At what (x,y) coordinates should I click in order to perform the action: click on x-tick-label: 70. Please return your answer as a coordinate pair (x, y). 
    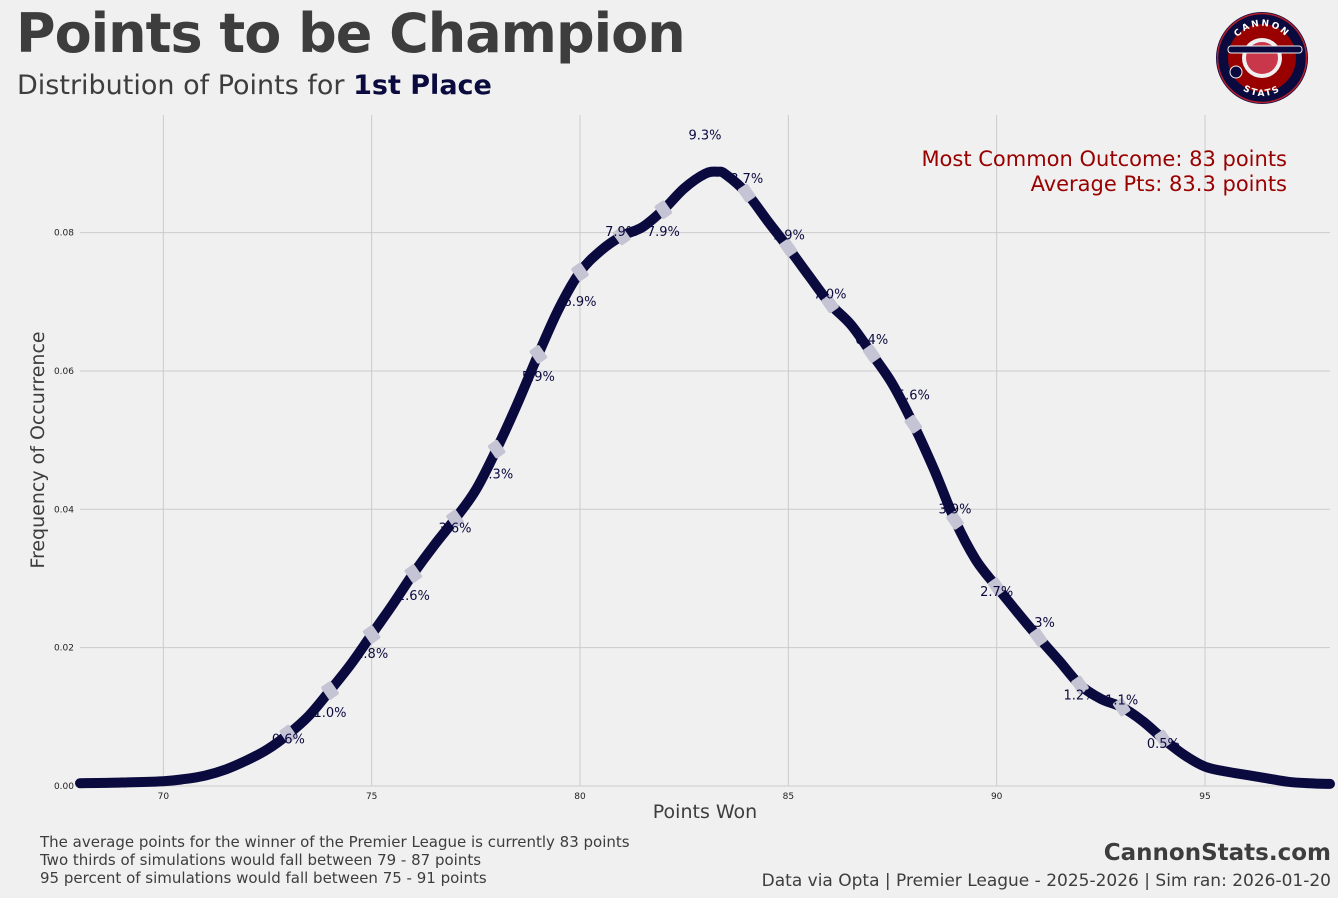
    Looking at the image, I should click on (164, 797).